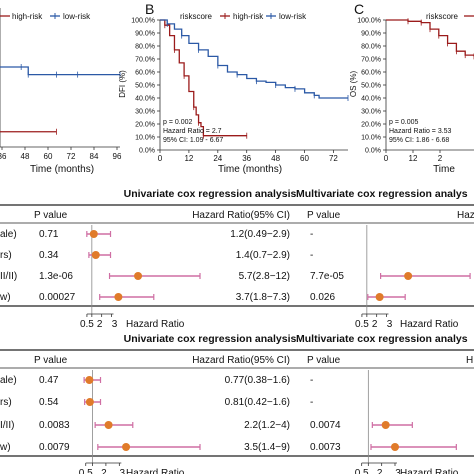  I want to click on forest-multi-pvalue: 0.0074, so click(325, 425).